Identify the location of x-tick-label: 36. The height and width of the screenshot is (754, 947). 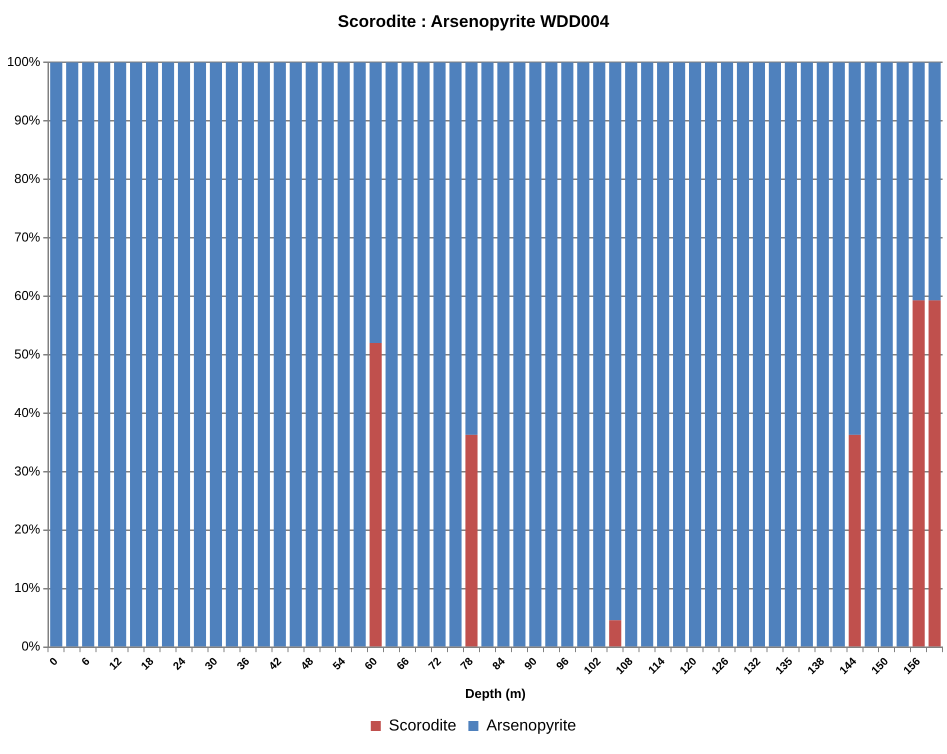
(243, 664).